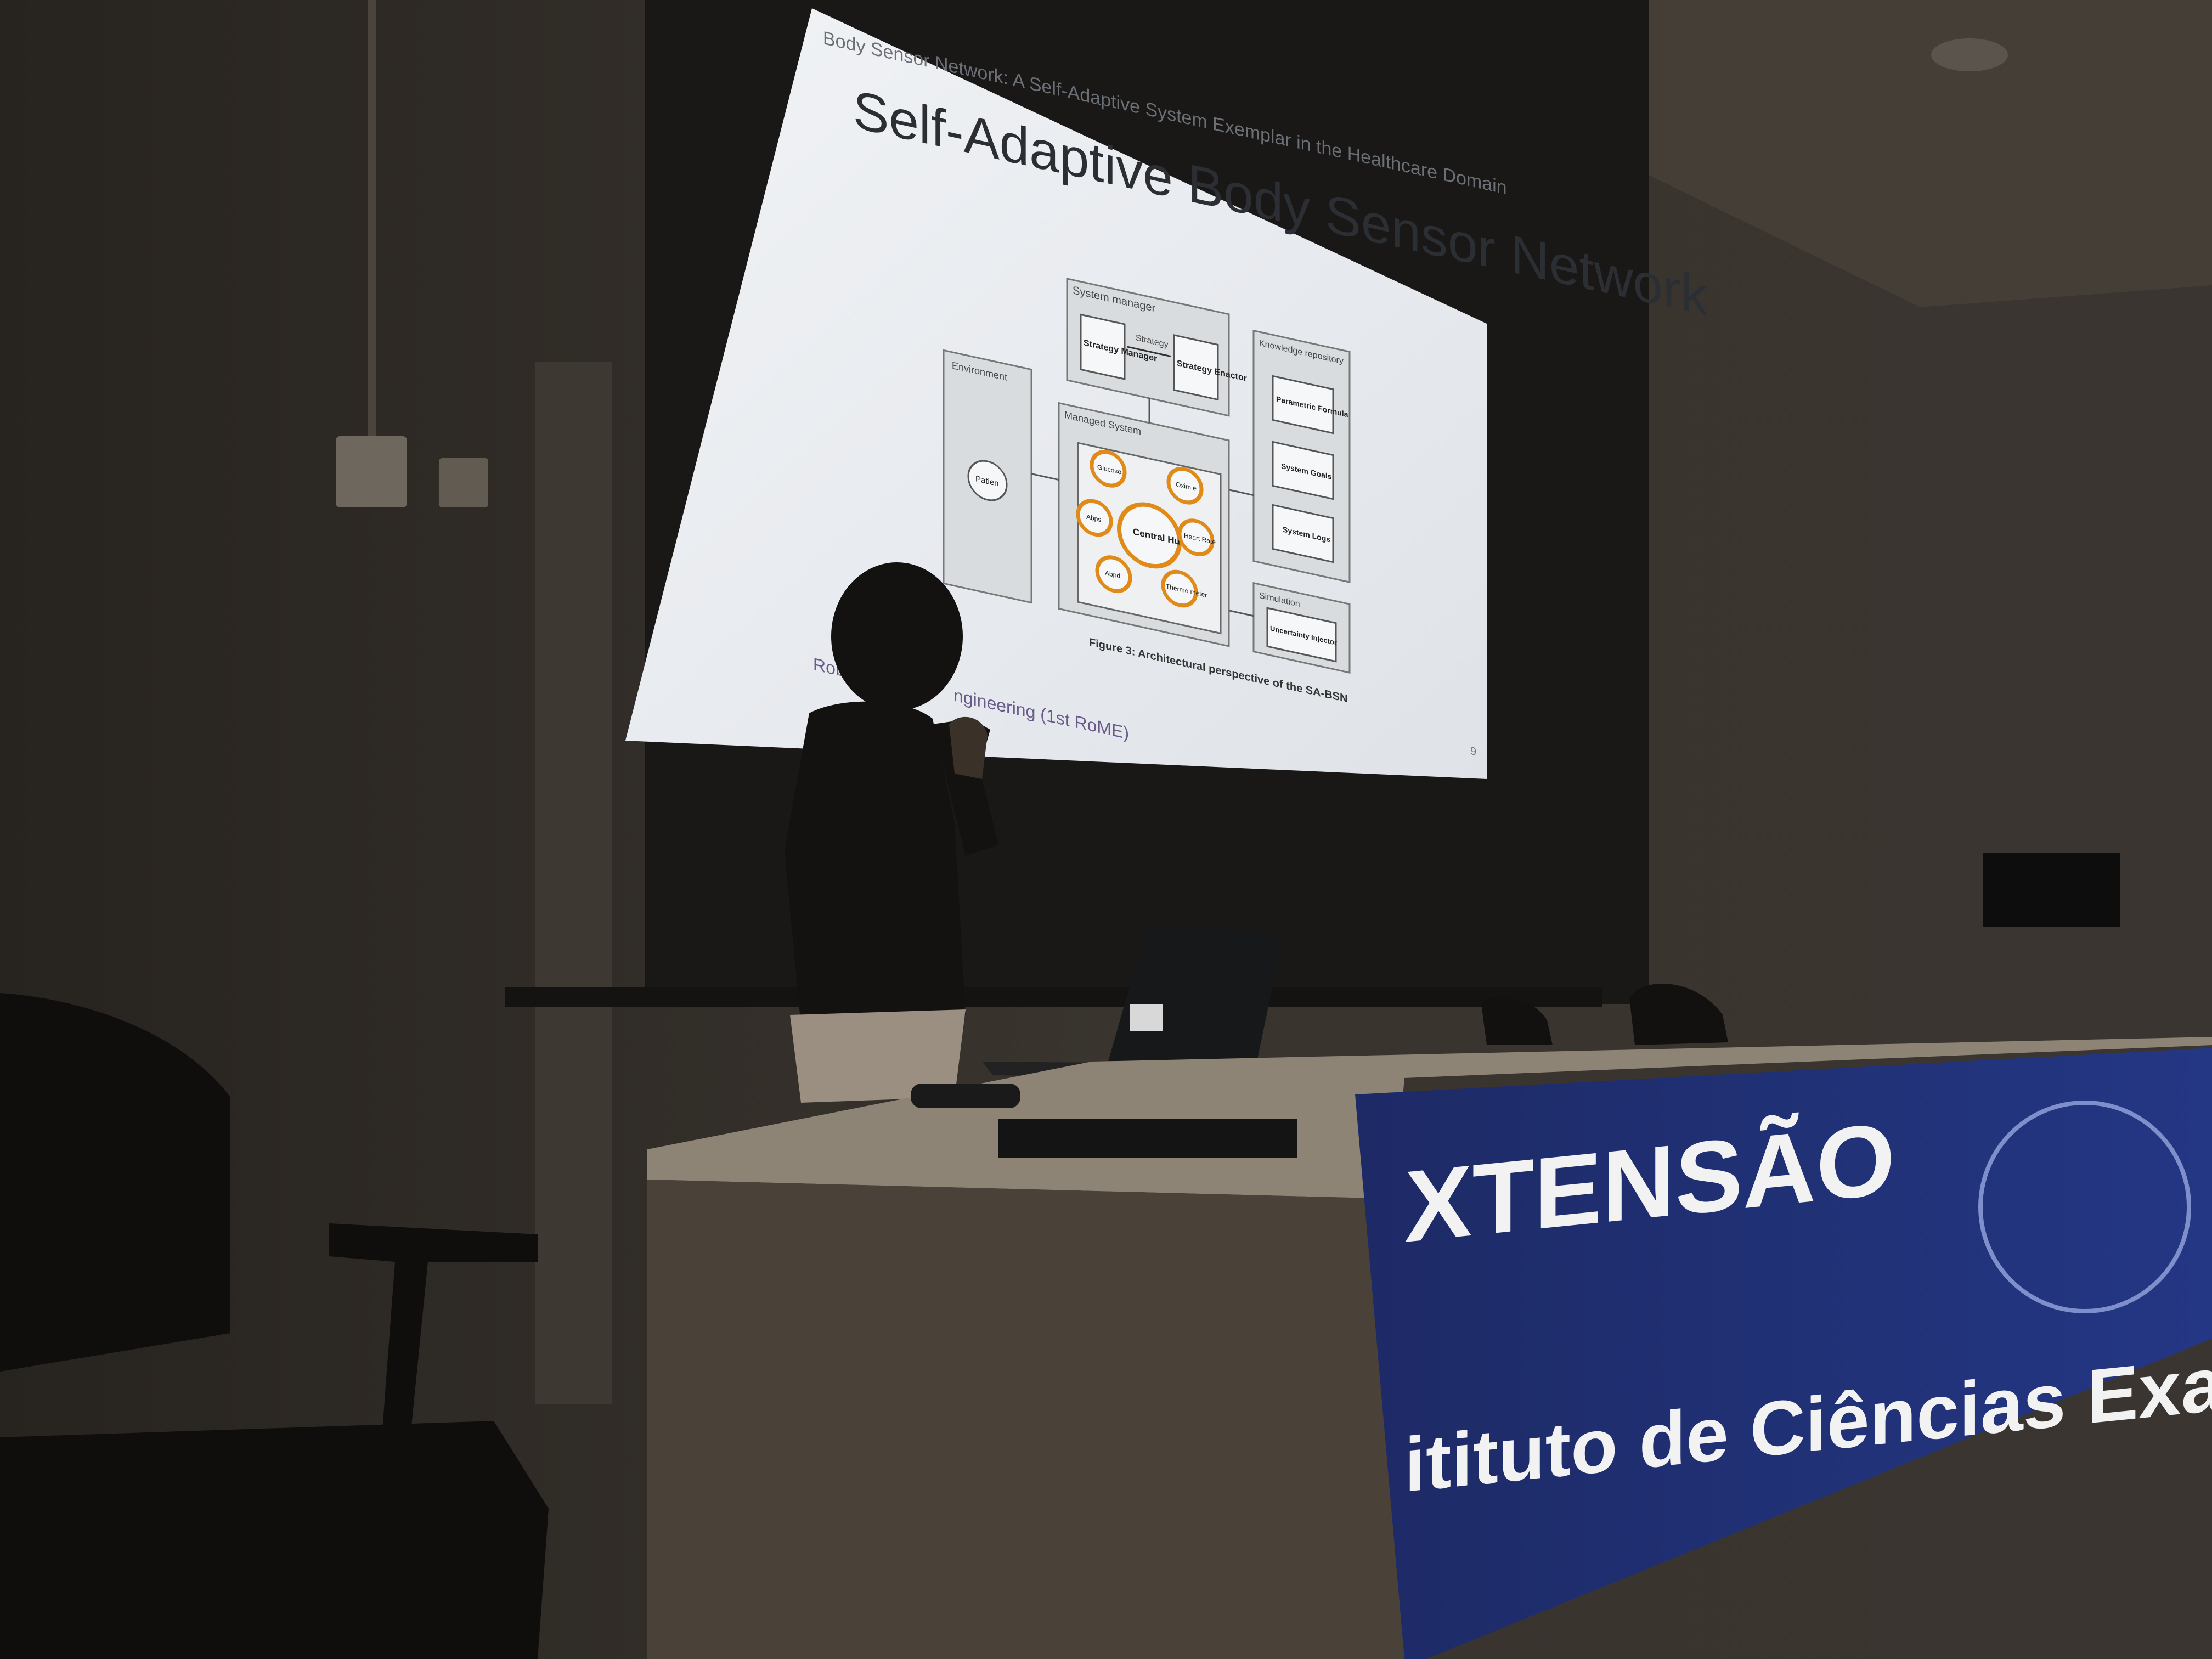 The height and width of the screenshot is (1659, 2212). What do you see at coordinates (1147, 1138) in the screenshot?
I see `desk-box` at bounding box center [1147, 1138].